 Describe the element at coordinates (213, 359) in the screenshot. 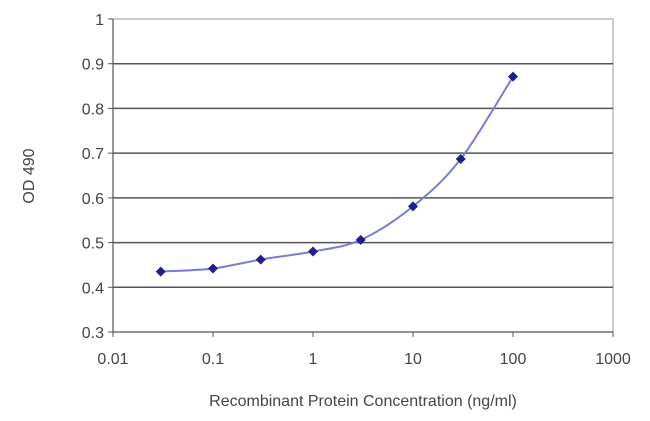

I see `x-tick-label: 0.1` at that location.